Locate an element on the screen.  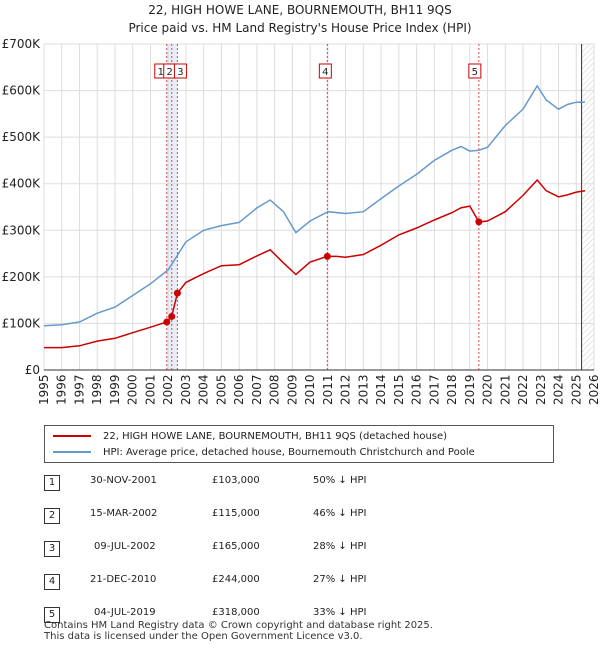
x-tick-label: 2014 is located at coordinates (381, 389).